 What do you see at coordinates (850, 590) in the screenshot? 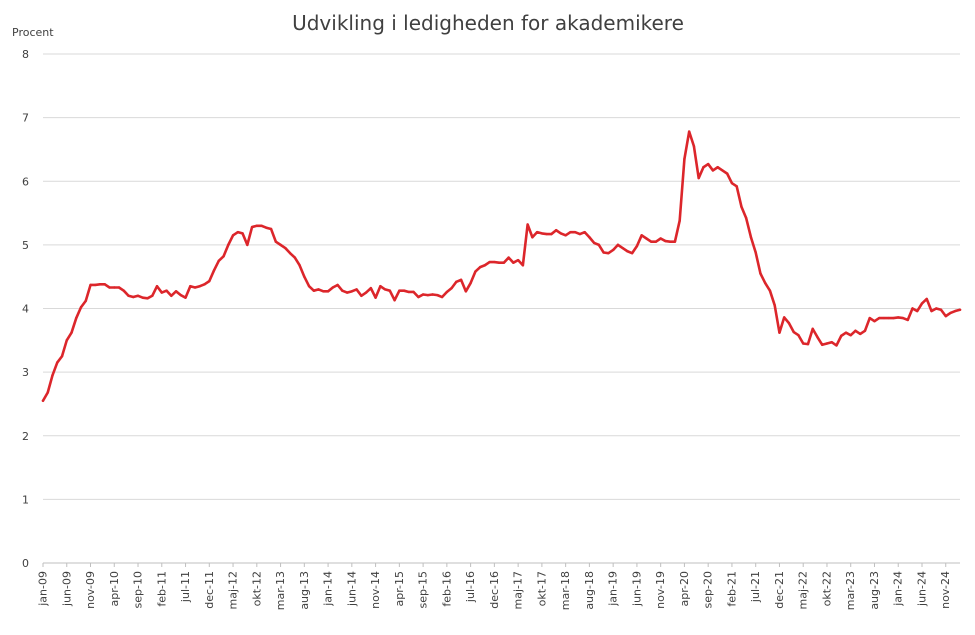
I see `x-tick-label: mar-23` at bounding box center [850, 590].